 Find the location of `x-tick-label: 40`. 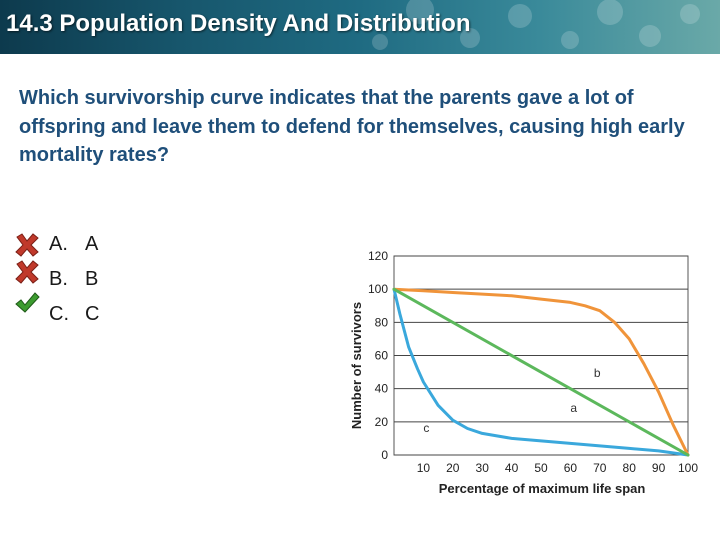

x-tick-label: 40 is located at coordinates (512, 468).